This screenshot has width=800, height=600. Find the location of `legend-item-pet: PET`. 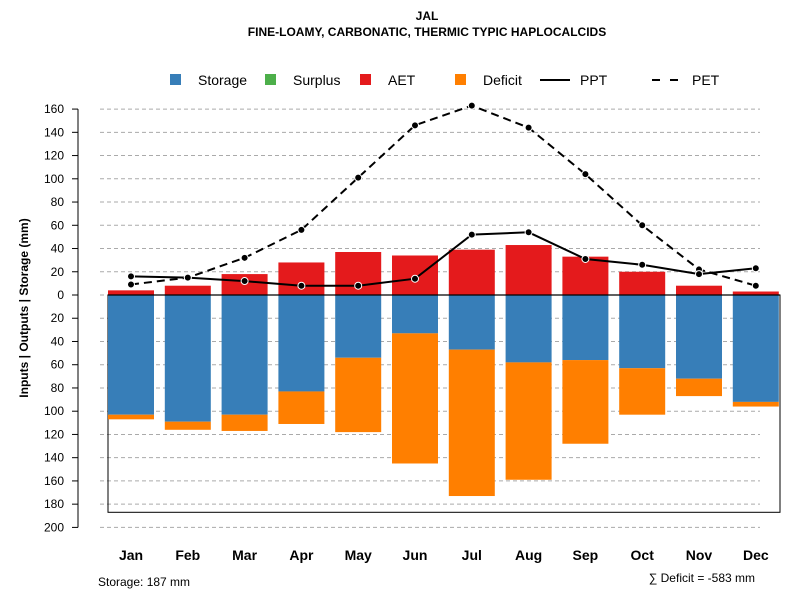

legend-item-pet: PET is located at coordinates (686, 80).